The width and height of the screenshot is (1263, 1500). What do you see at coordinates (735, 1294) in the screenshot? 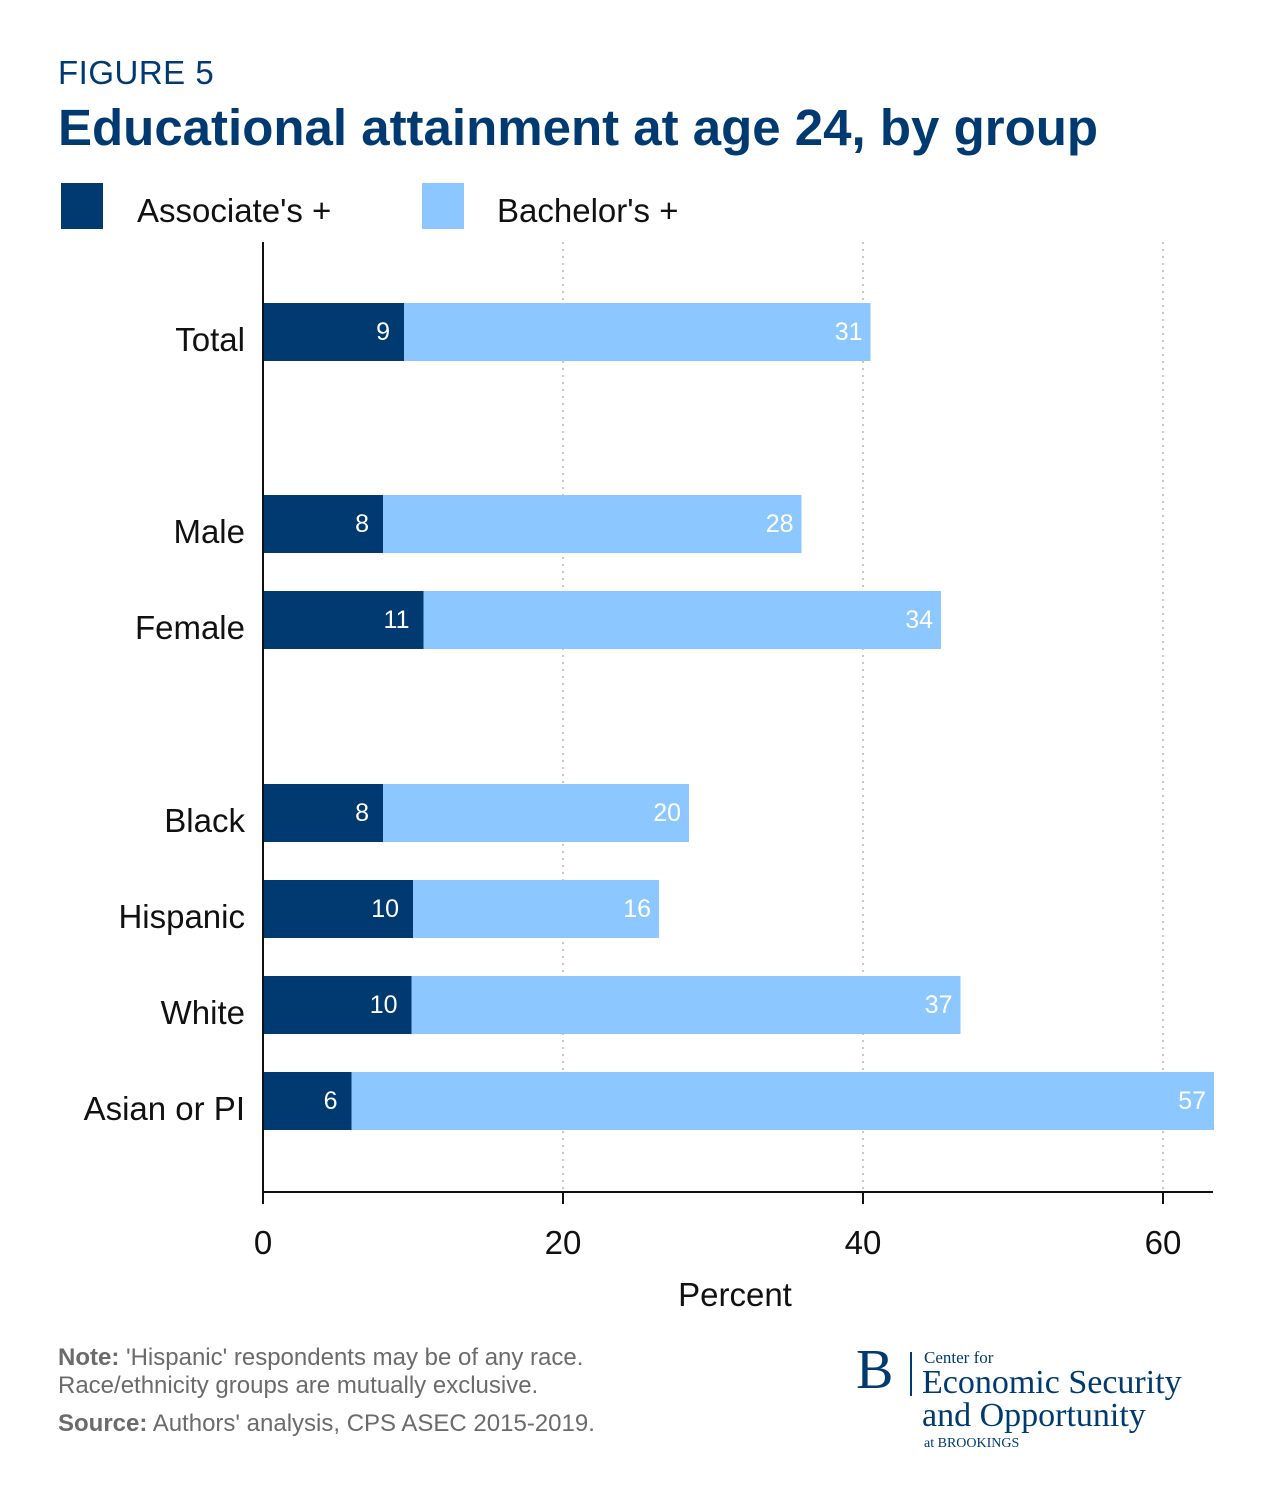
I see `x-axis-title: Percent` at bounding box center [735, 1294].